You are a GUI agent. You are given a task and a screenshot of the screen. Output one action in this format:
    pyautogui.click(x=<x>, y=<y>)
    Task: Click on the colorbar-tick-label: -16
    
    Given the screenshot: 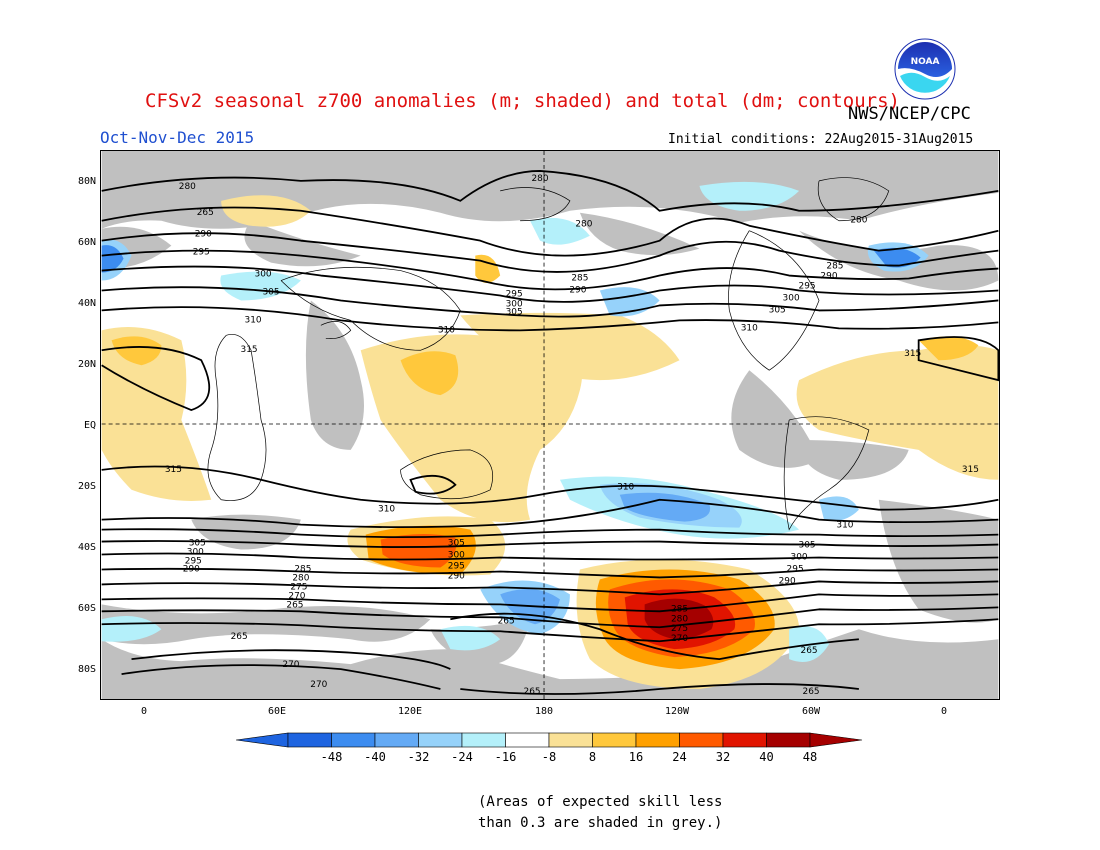 What is the action you would take?
    pyautogui.click(x=506, y=757)
    